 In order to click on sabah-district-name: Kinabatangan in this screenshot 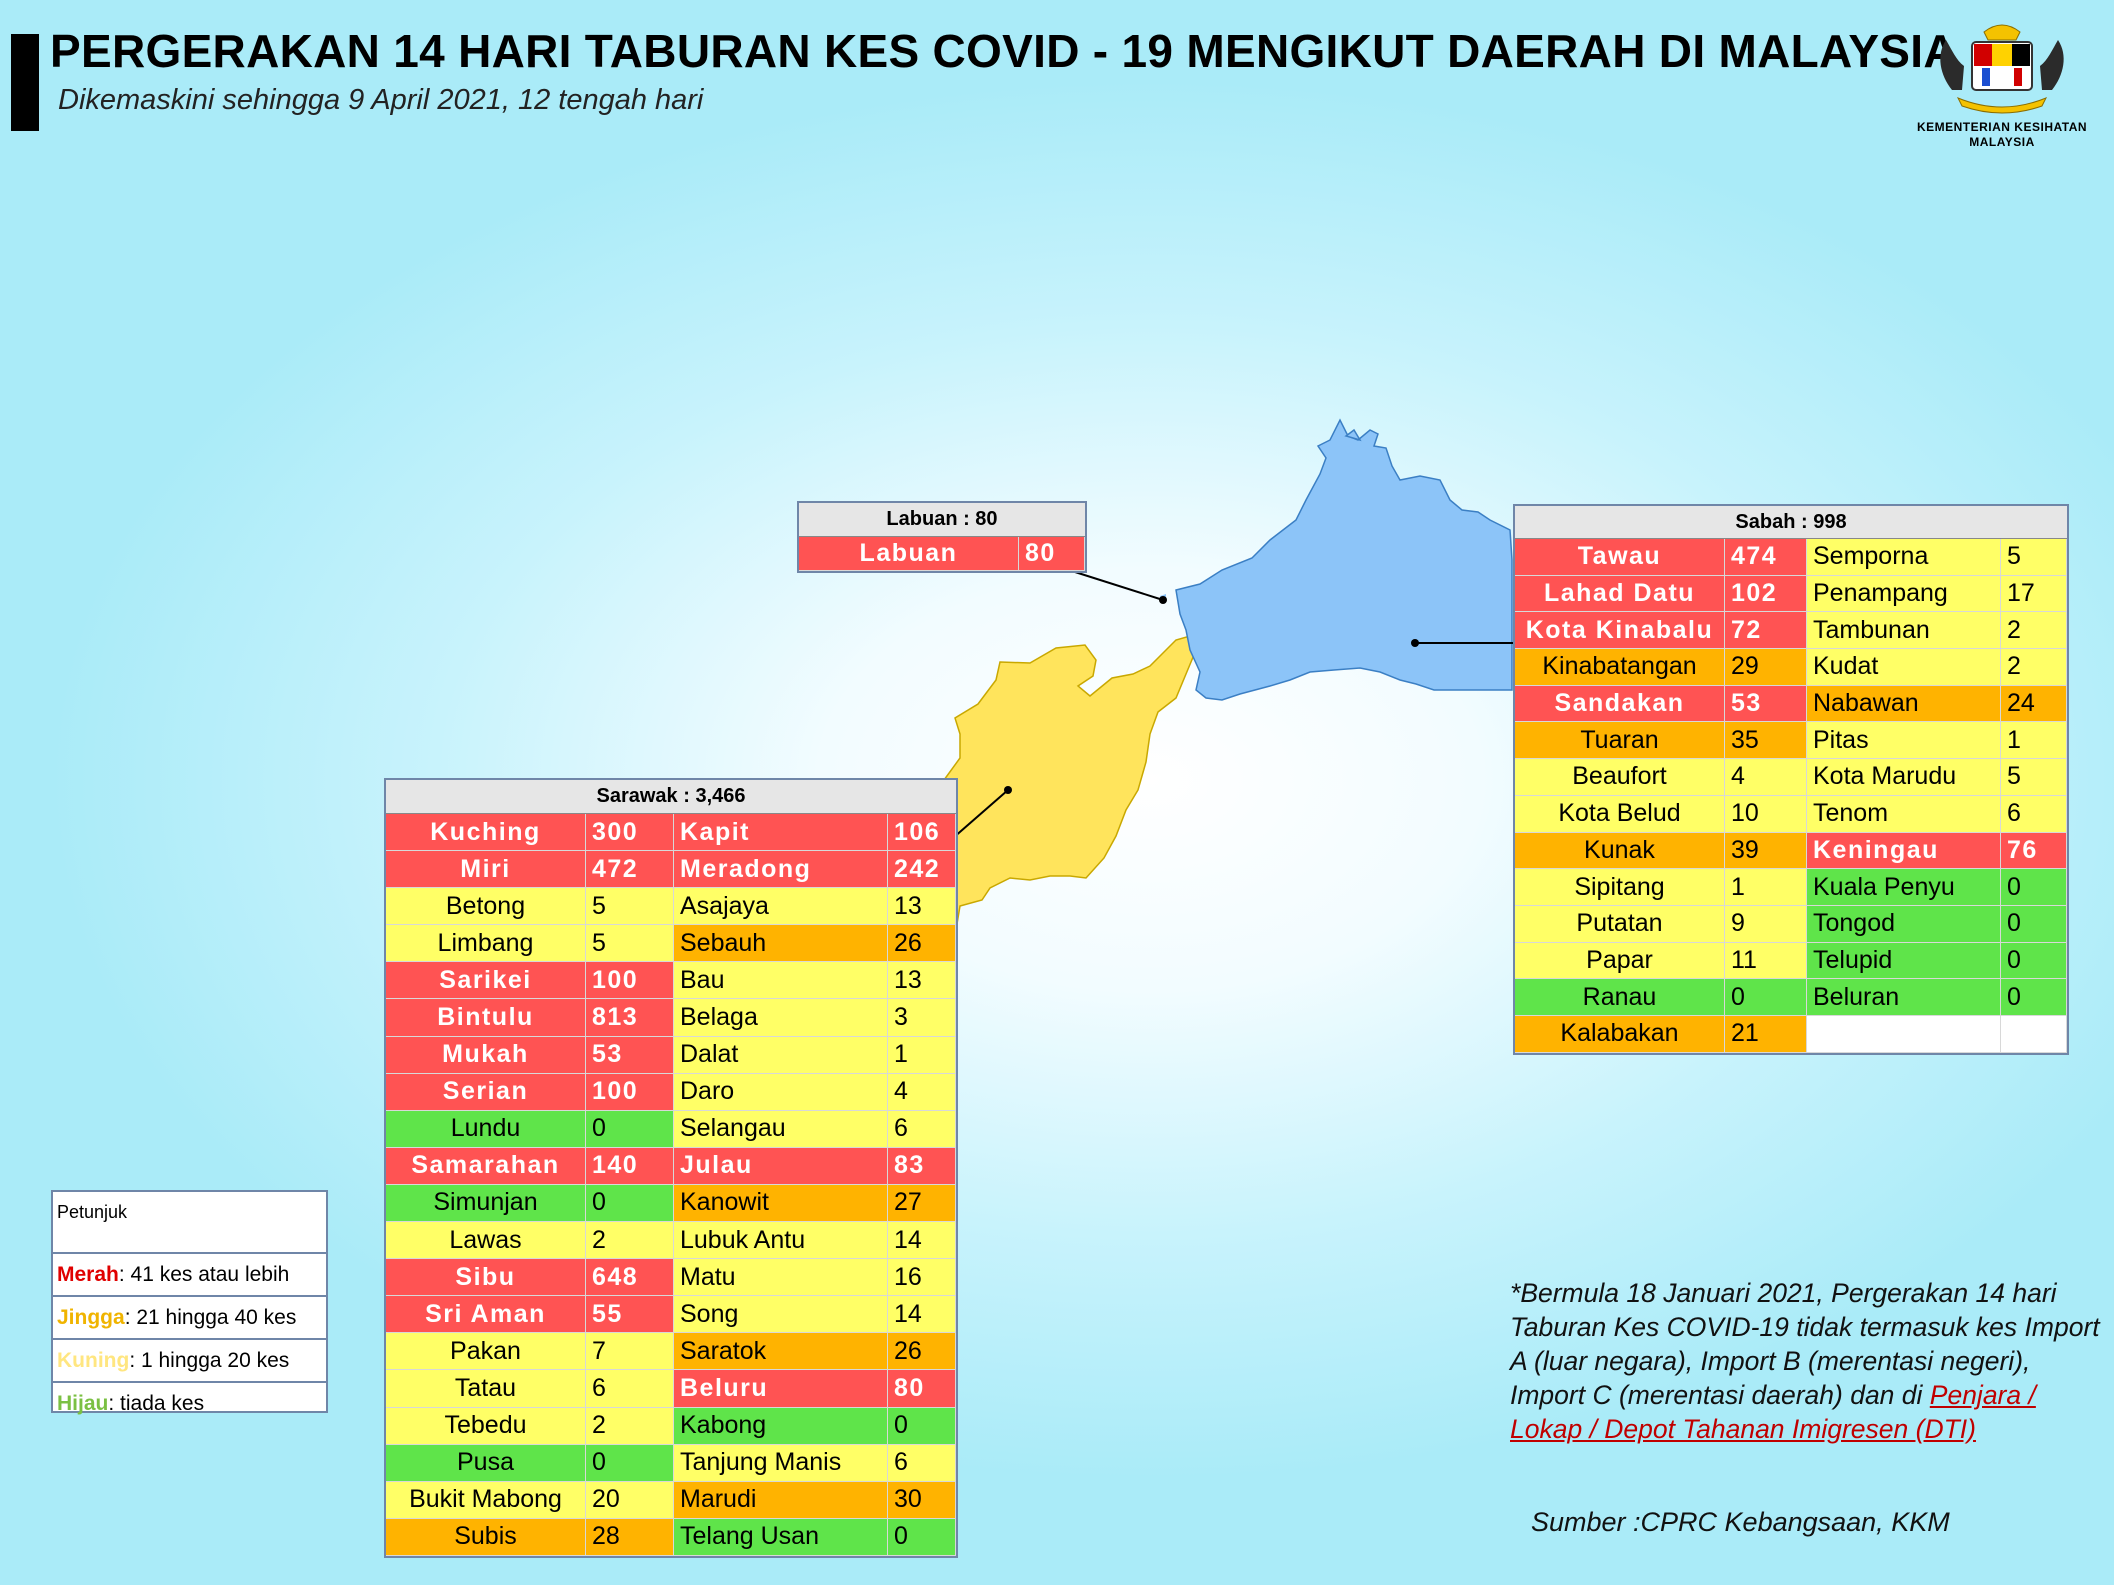, I will do `click(1620, 667)`.